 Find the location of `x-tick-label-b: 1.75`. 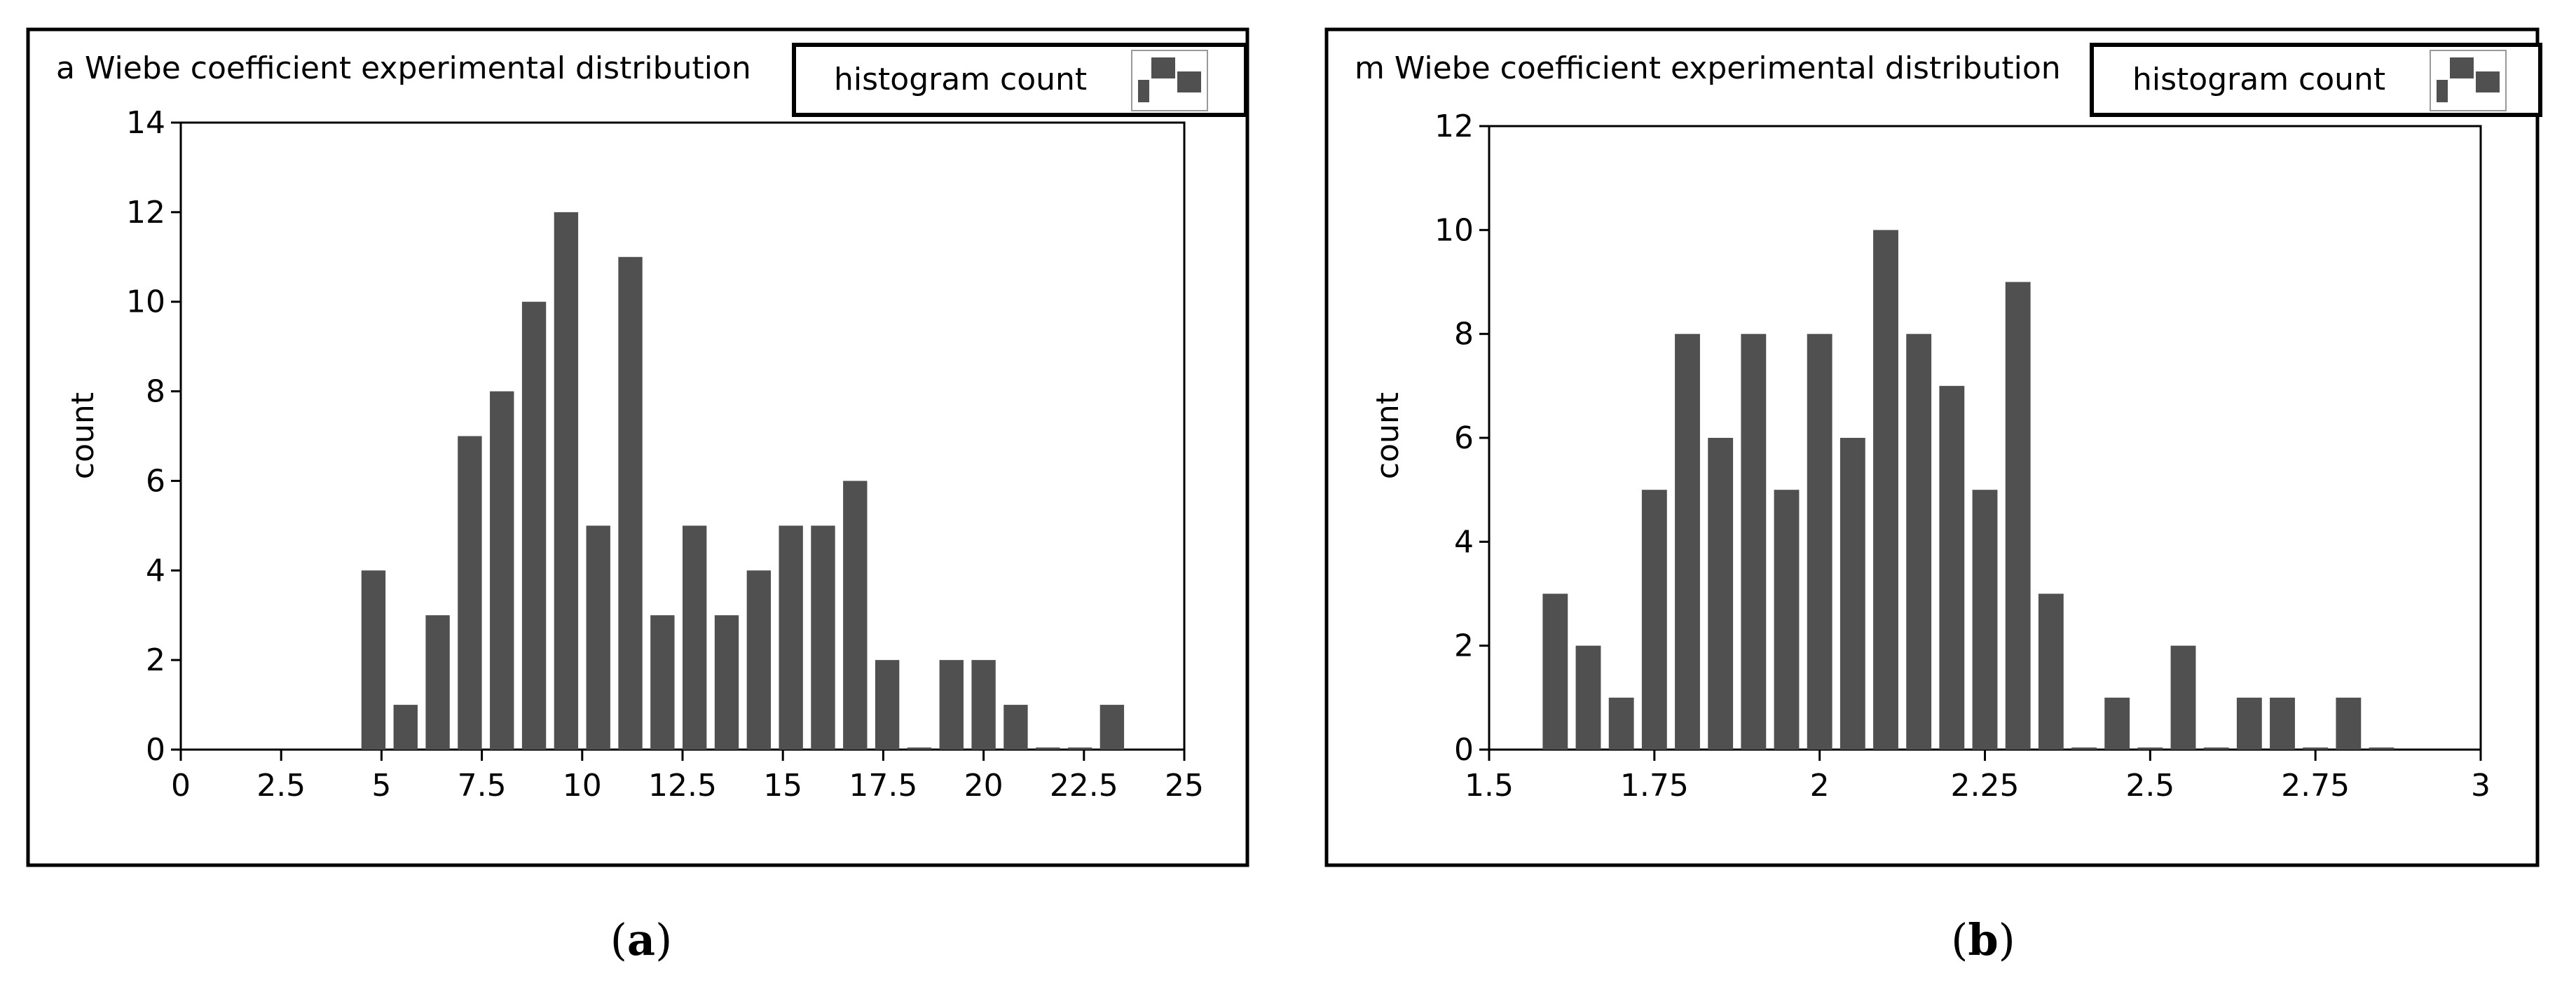

x-tick-label-b: 1.75 is located at coordinates (1655, 786).